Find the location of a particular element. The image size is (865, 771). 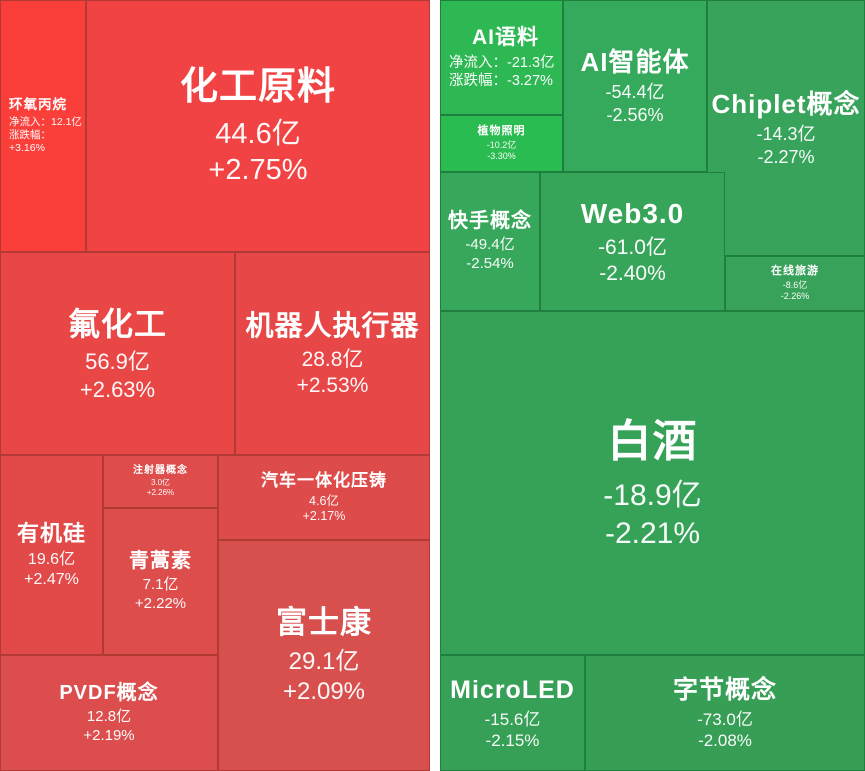

sector-name: 氟化工 is located at coordinates (117, 324).